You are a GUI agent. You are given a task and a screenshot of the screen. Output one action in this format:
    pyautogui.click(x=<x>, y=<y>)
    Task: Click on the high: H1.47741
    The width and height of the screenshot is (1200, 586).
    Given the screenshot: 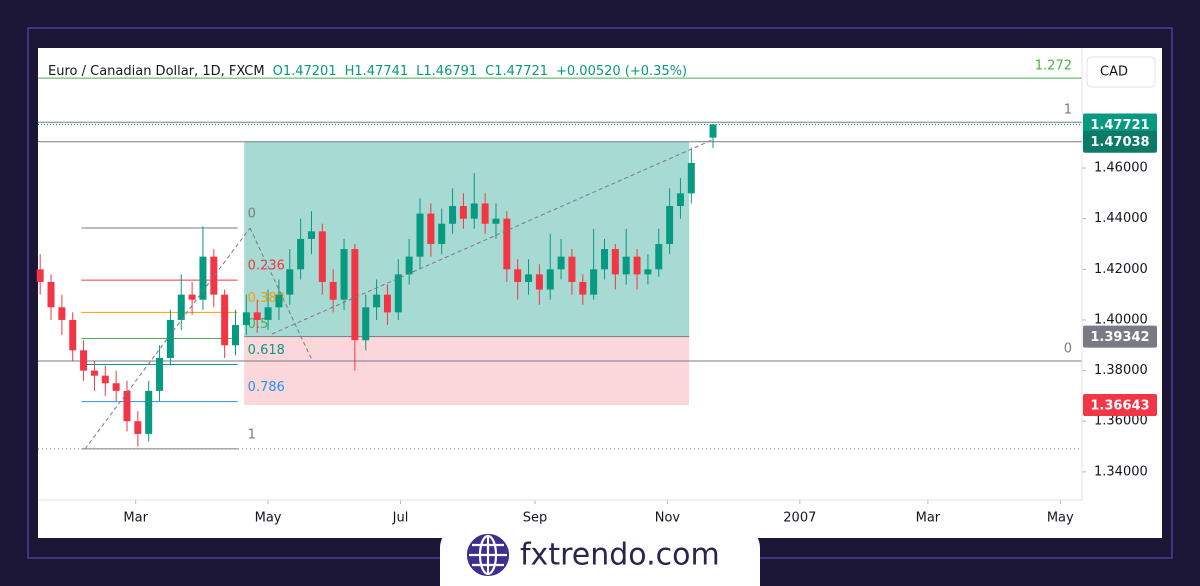 What is the action you would take?
    pyautogui.click(x=377, y=71)
    